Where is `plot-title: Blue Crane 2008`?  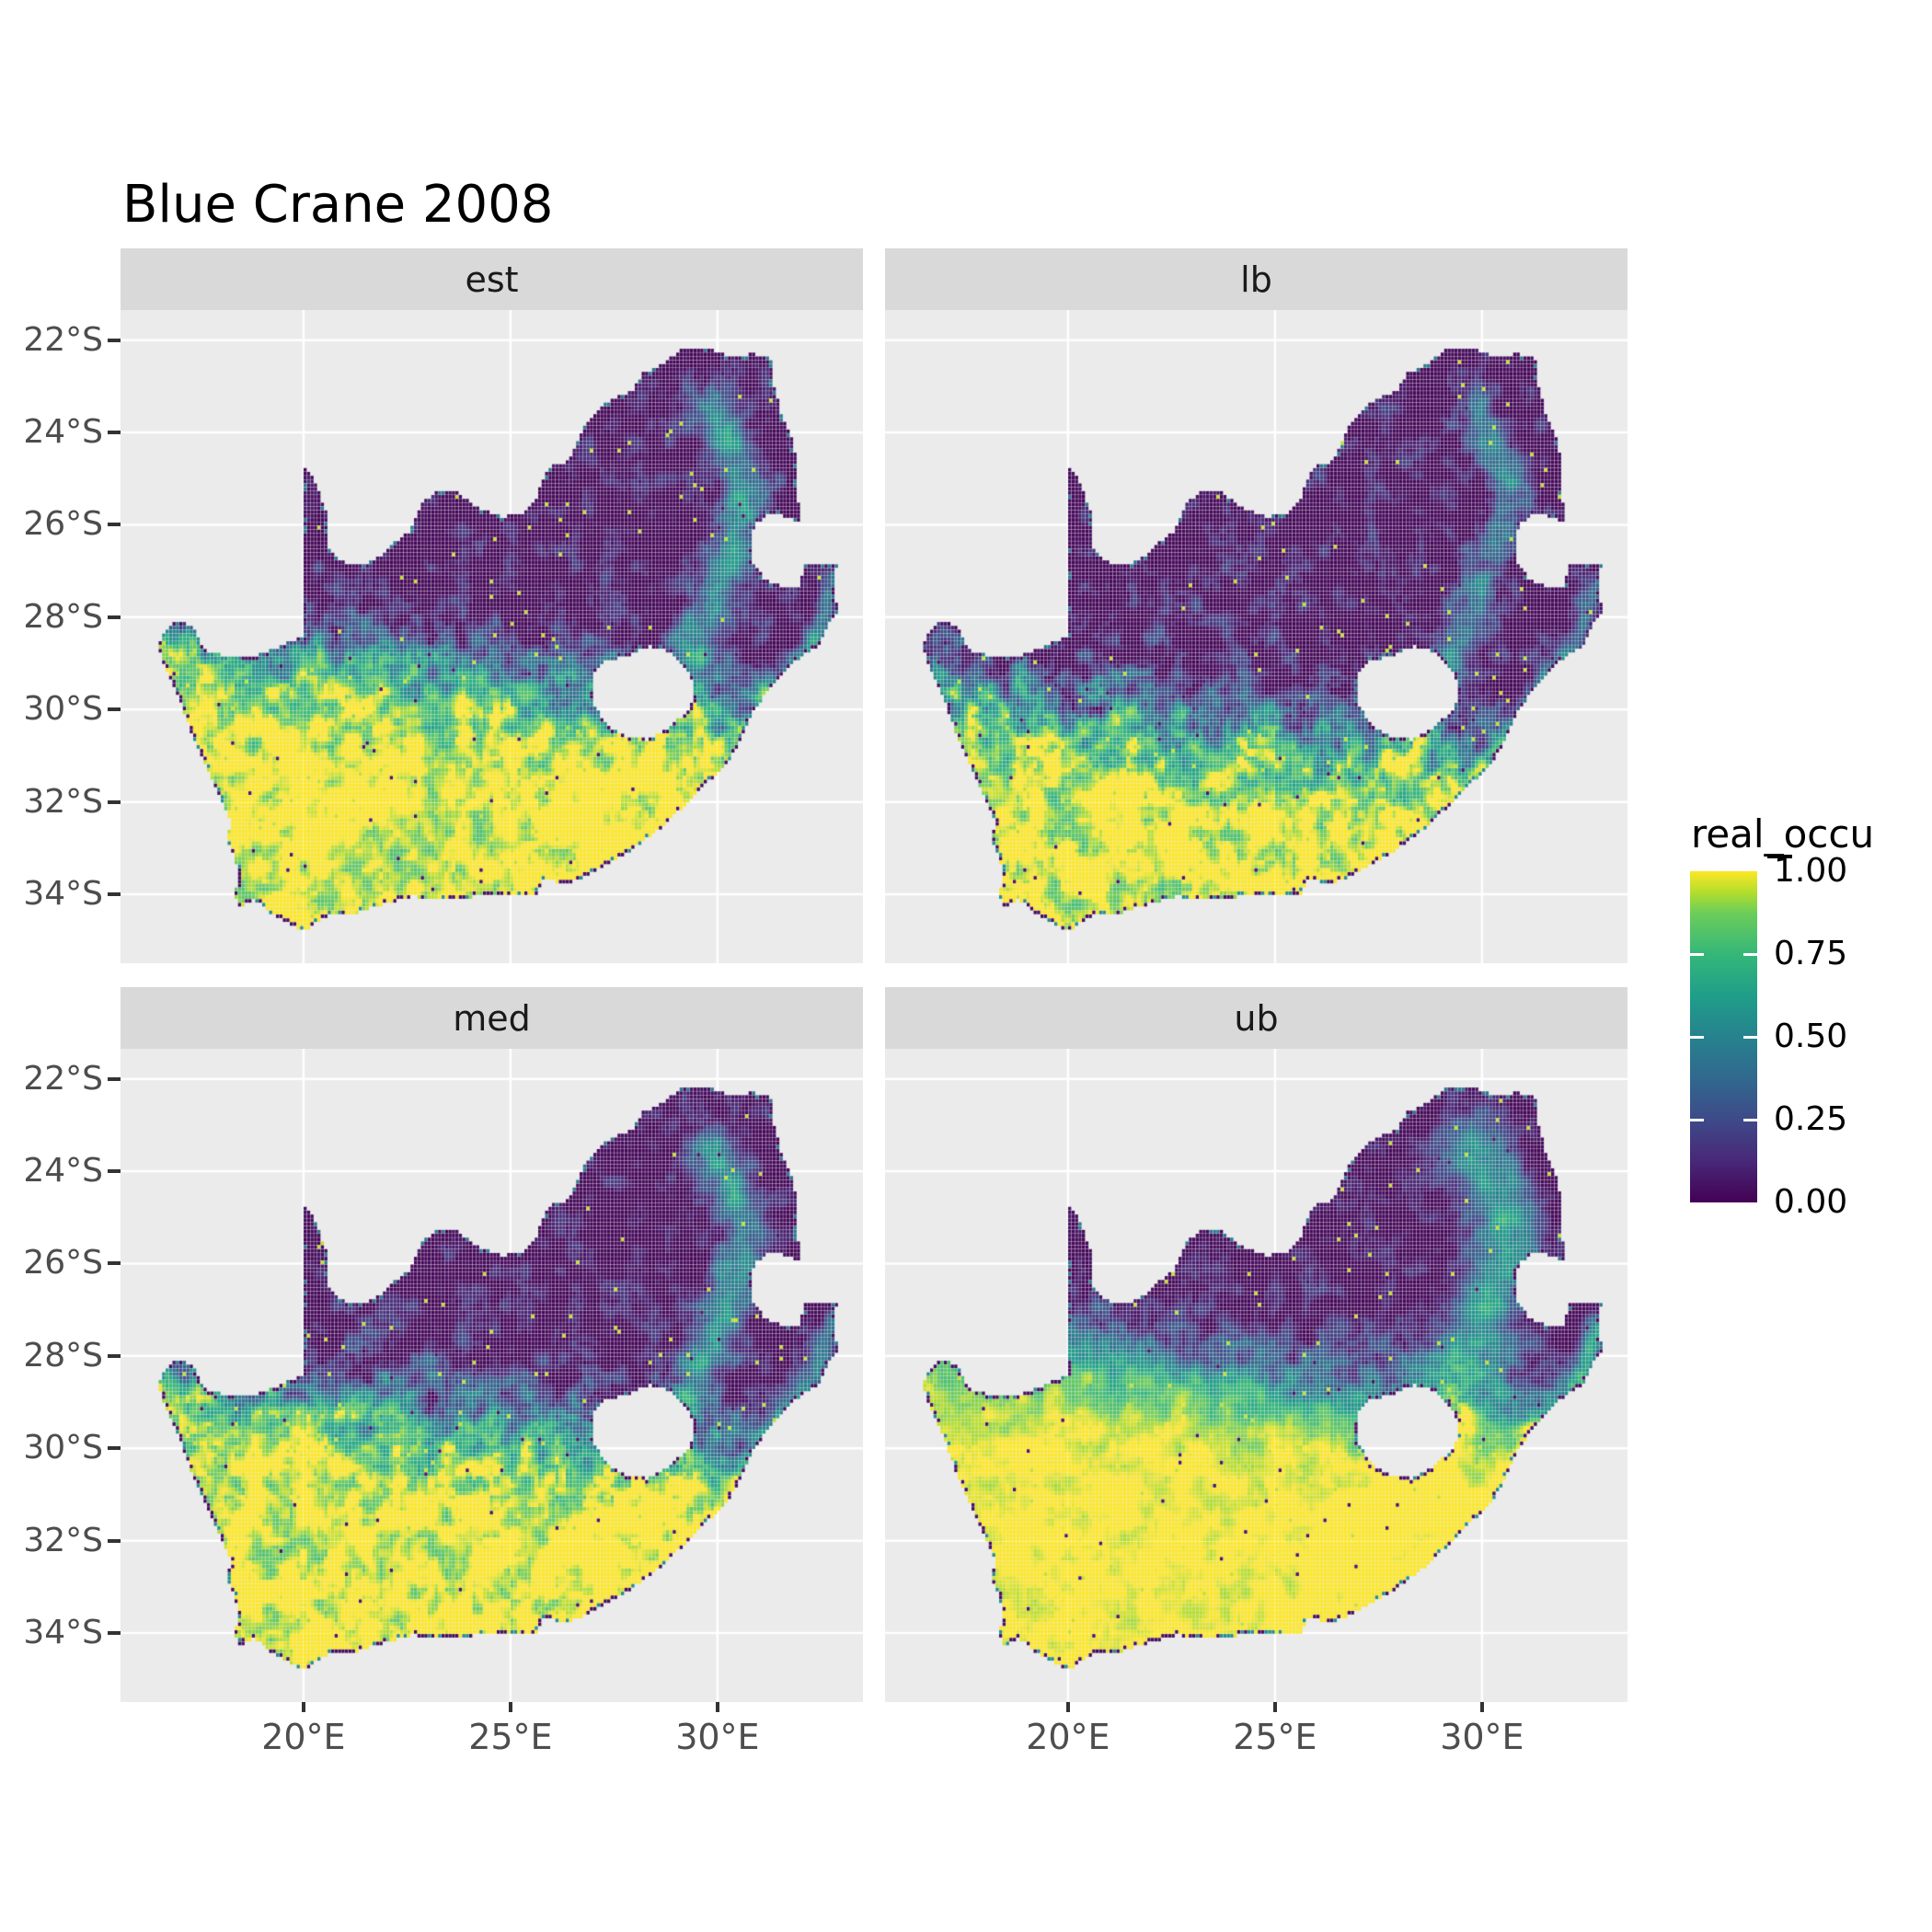
plot-title: Blue Crane 2008 is located at coordinates (338, 205).